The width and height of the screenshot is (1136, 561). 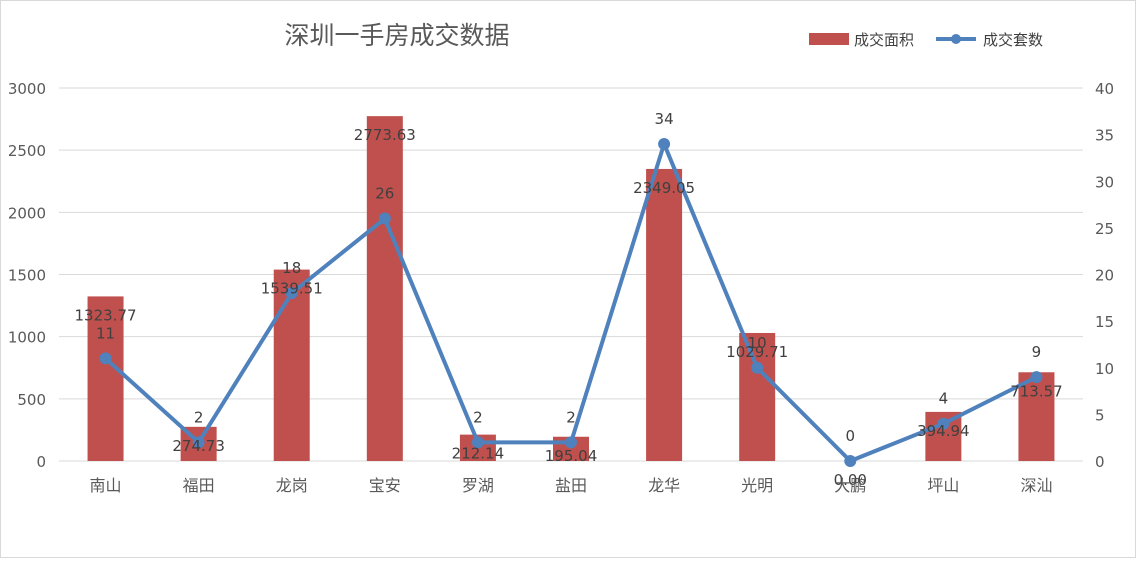 I want to click on bar-data-label: 195.04, so click(x=571, y=456).